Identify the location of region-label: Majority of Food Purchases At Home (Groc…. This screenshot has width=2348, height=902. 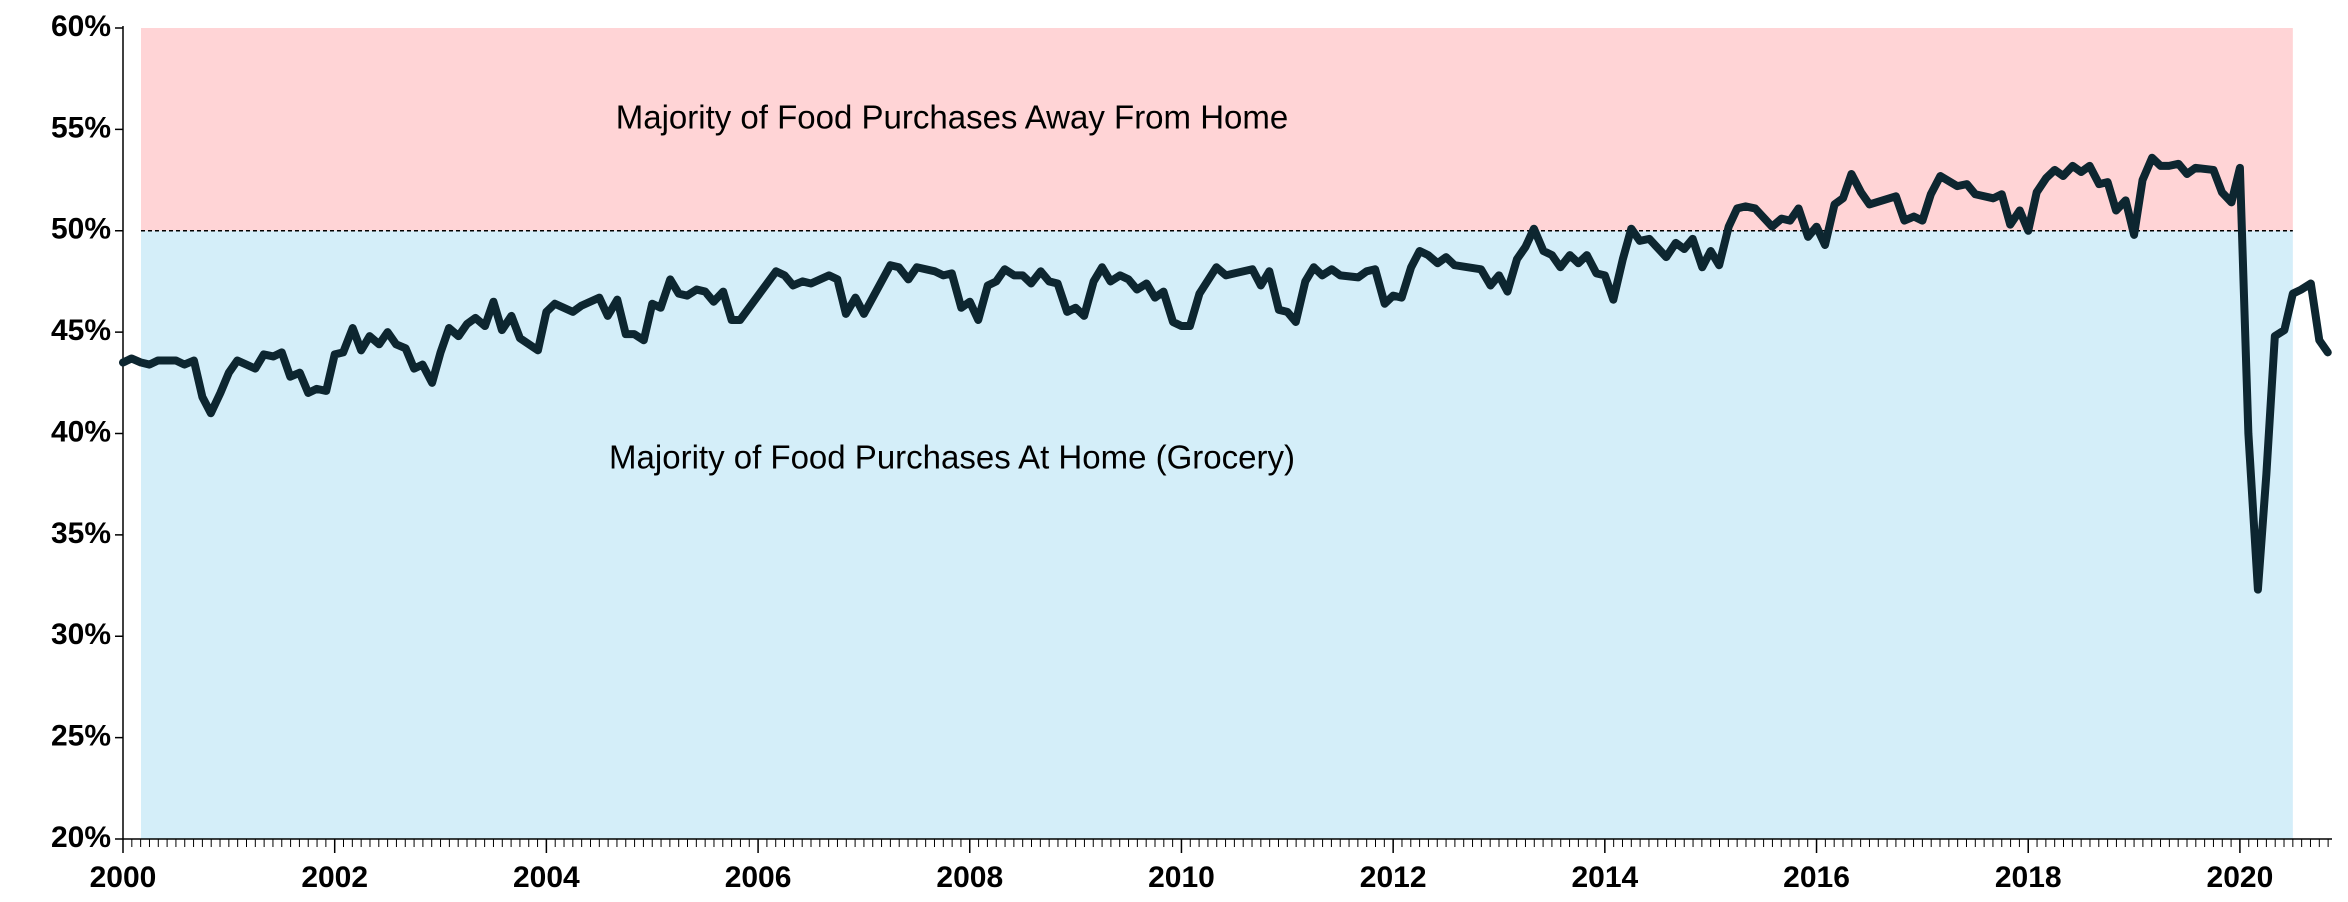
(952, 457).